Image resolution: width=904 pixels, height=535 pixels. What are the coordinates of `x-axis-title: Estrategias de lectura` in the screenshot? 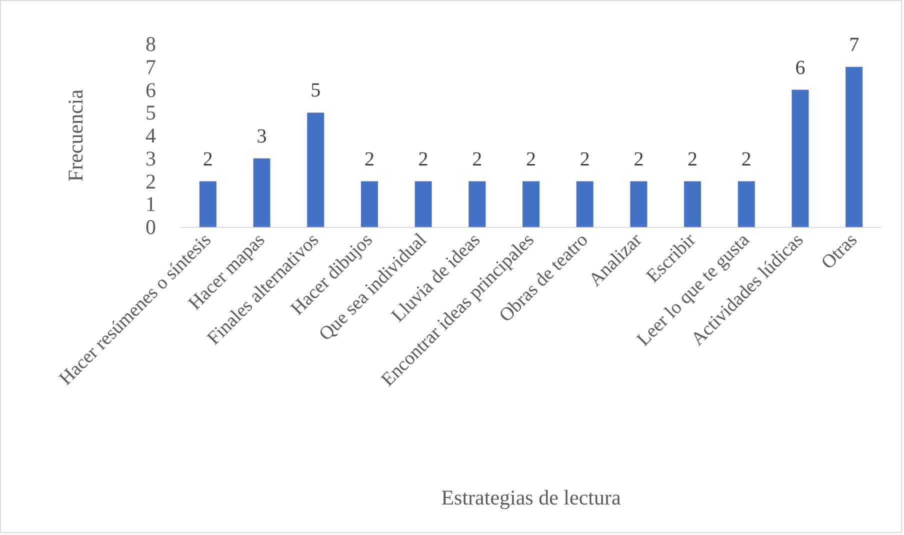 It's located at (531, 498).